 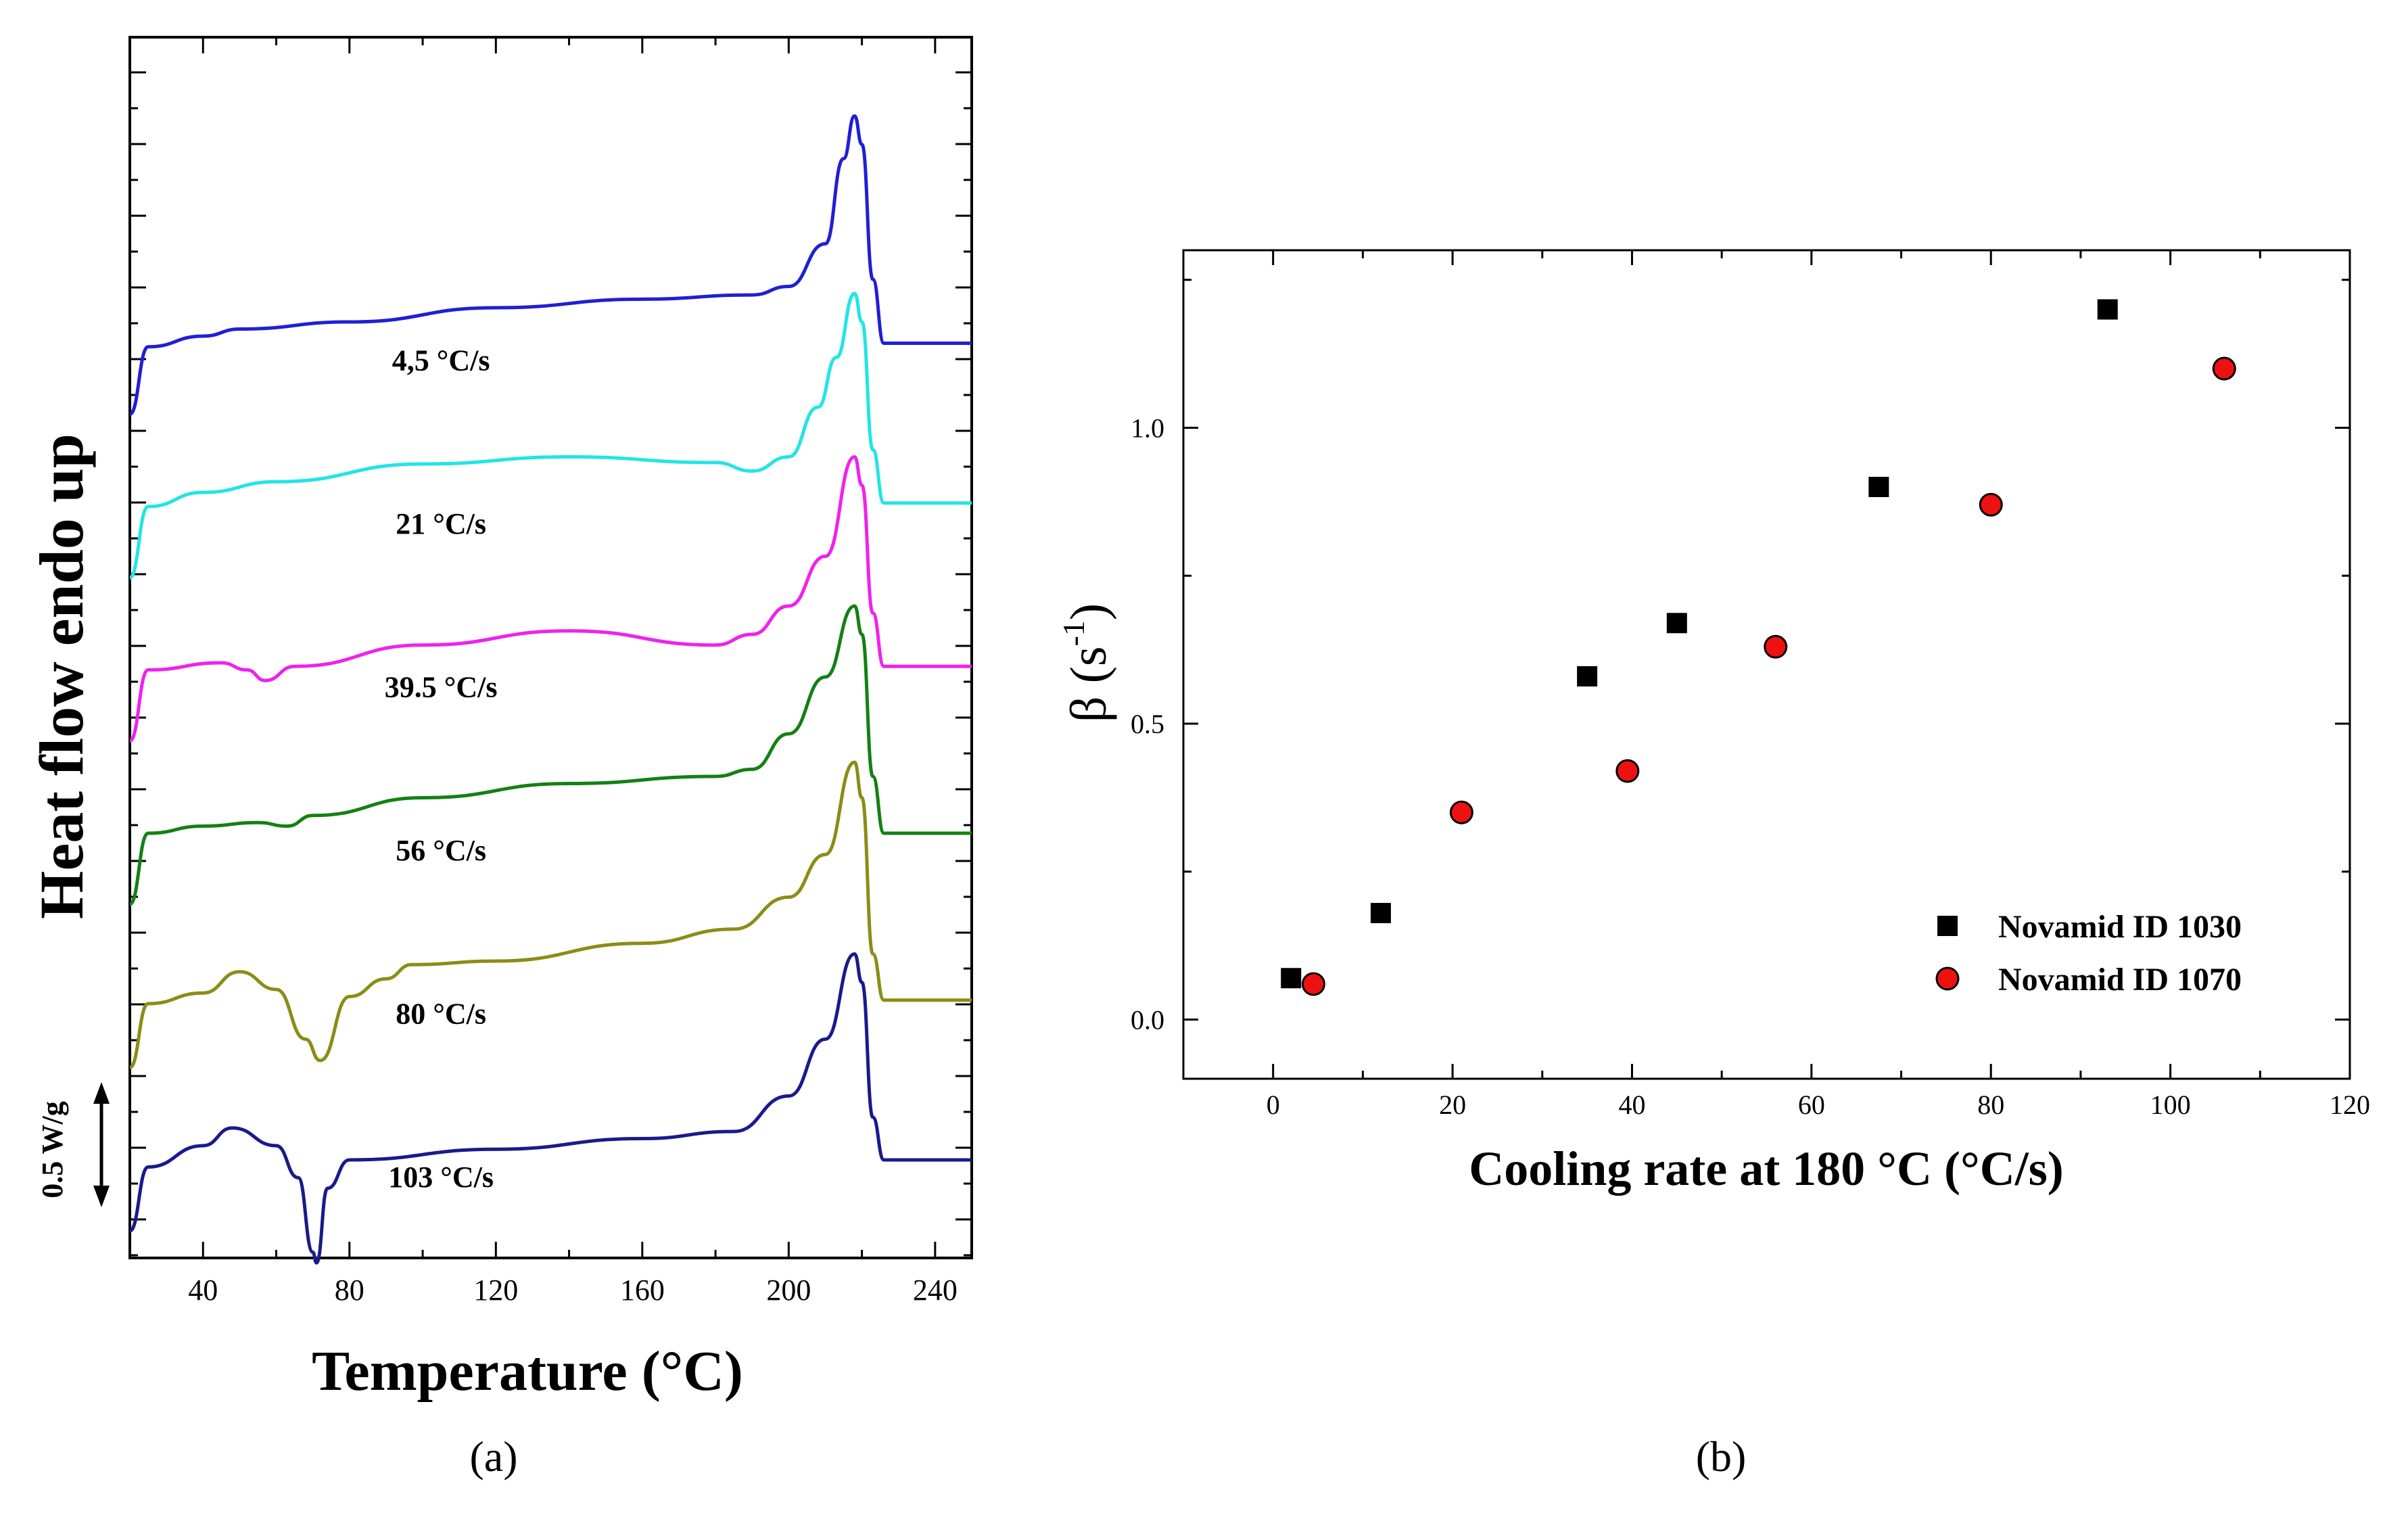 I want to click on scale-bar-arrowhead-top, so click(x=101, y=1093).